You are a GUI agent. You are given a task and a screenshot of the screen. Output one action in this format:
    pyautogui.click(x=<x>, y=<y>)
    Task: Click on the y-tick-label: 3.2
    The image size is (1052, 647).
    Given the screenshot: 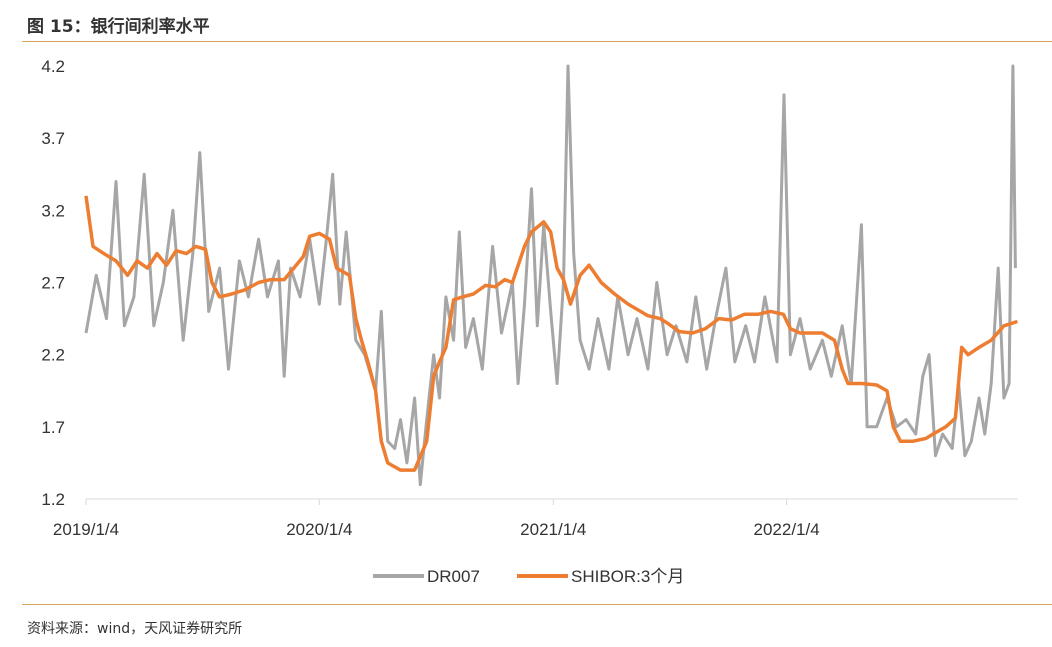 What is the action you would take?
    pyautogui.click(x=53, y=210)
    